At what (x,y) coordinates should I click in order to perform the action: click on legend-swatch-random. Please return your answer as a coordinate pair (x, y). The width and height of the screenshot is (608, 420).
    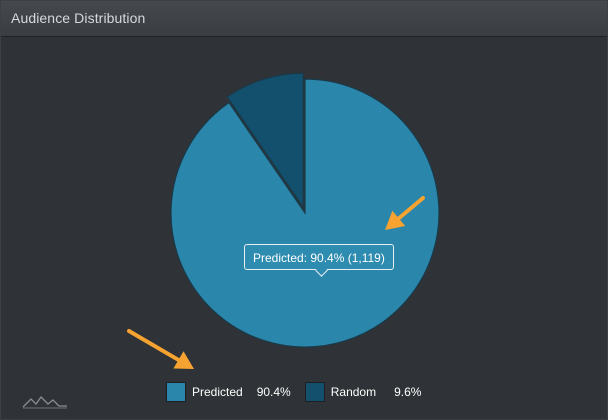
    Looking at the image, I should click on (314, 392).